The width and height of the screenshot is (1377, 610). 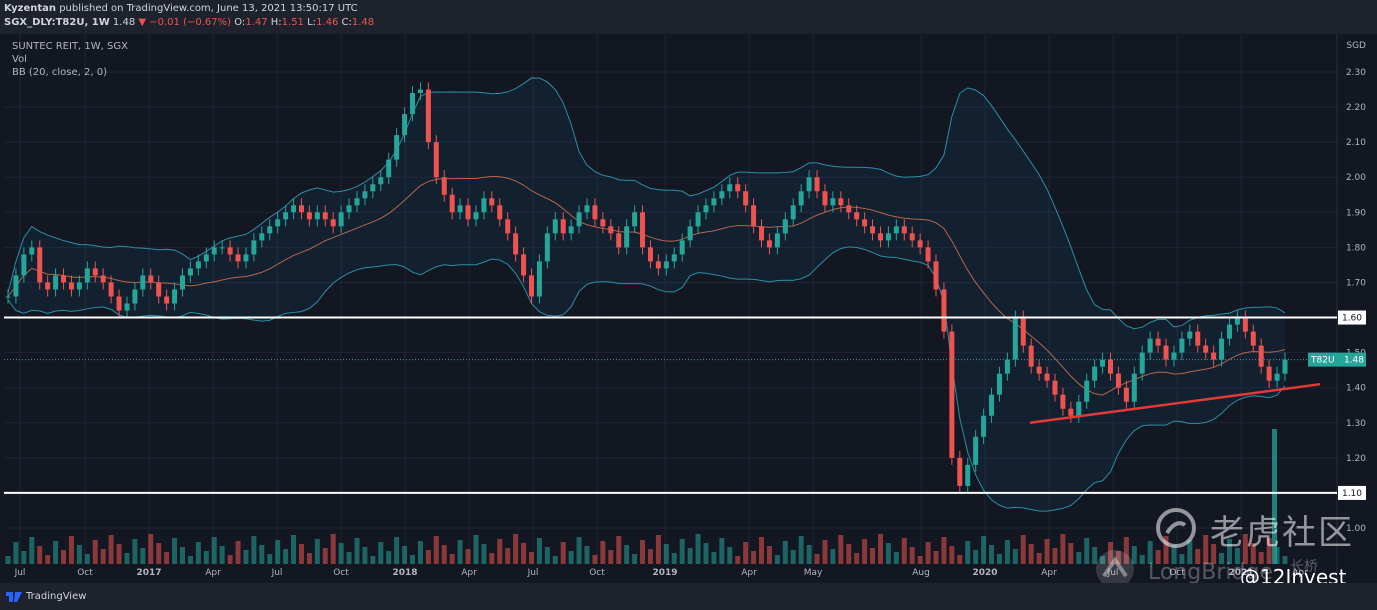 What do you see at coordinates (213, 573) in the screenshot?
I see `x-tick-label: Apr` at bounding box center [213, 573].